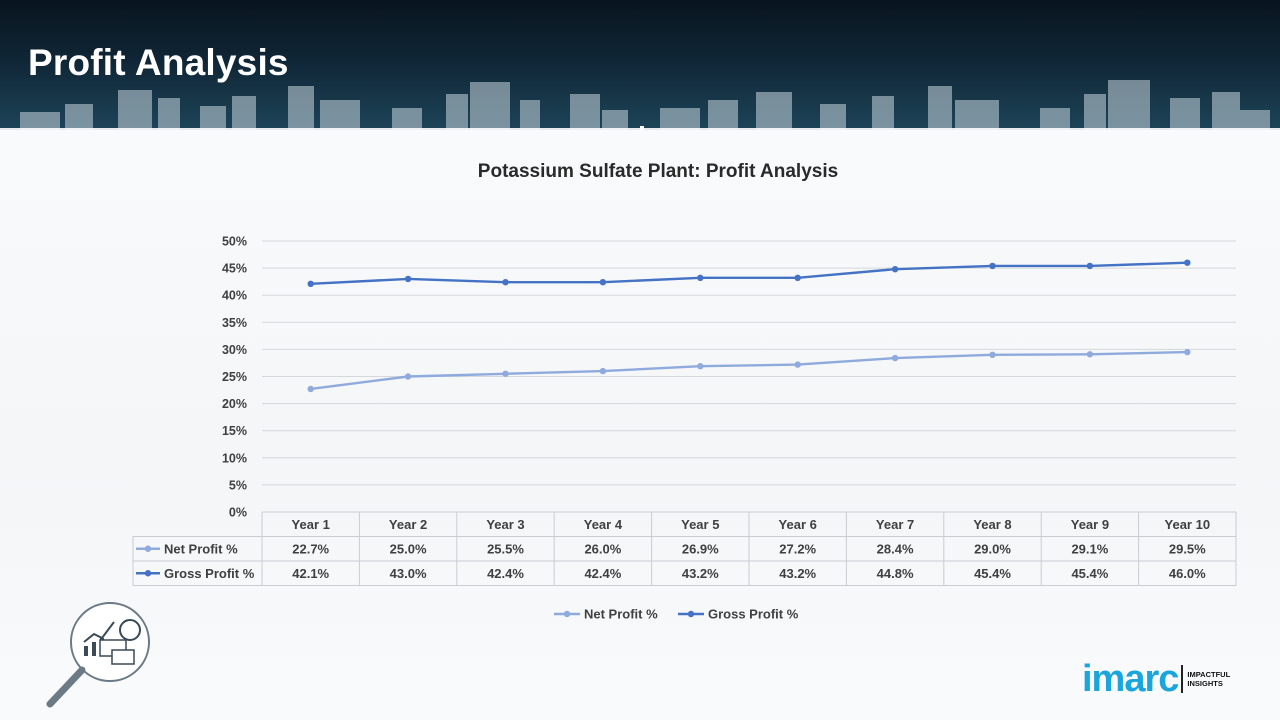 This screenshot has height=720, width=1280. I want to click on table-value-cell: 26.9%, so click(700, 548).